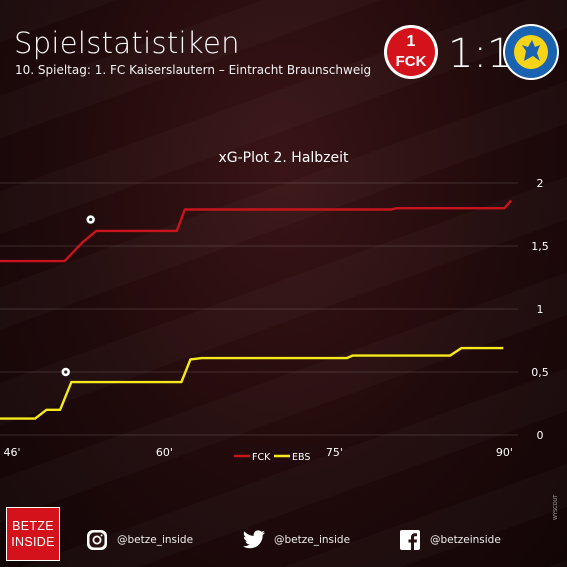  Describe the element at coordinates (556, 507) in the screenshot. I see `wyscout-watermark: WYSCOUT` at that location.